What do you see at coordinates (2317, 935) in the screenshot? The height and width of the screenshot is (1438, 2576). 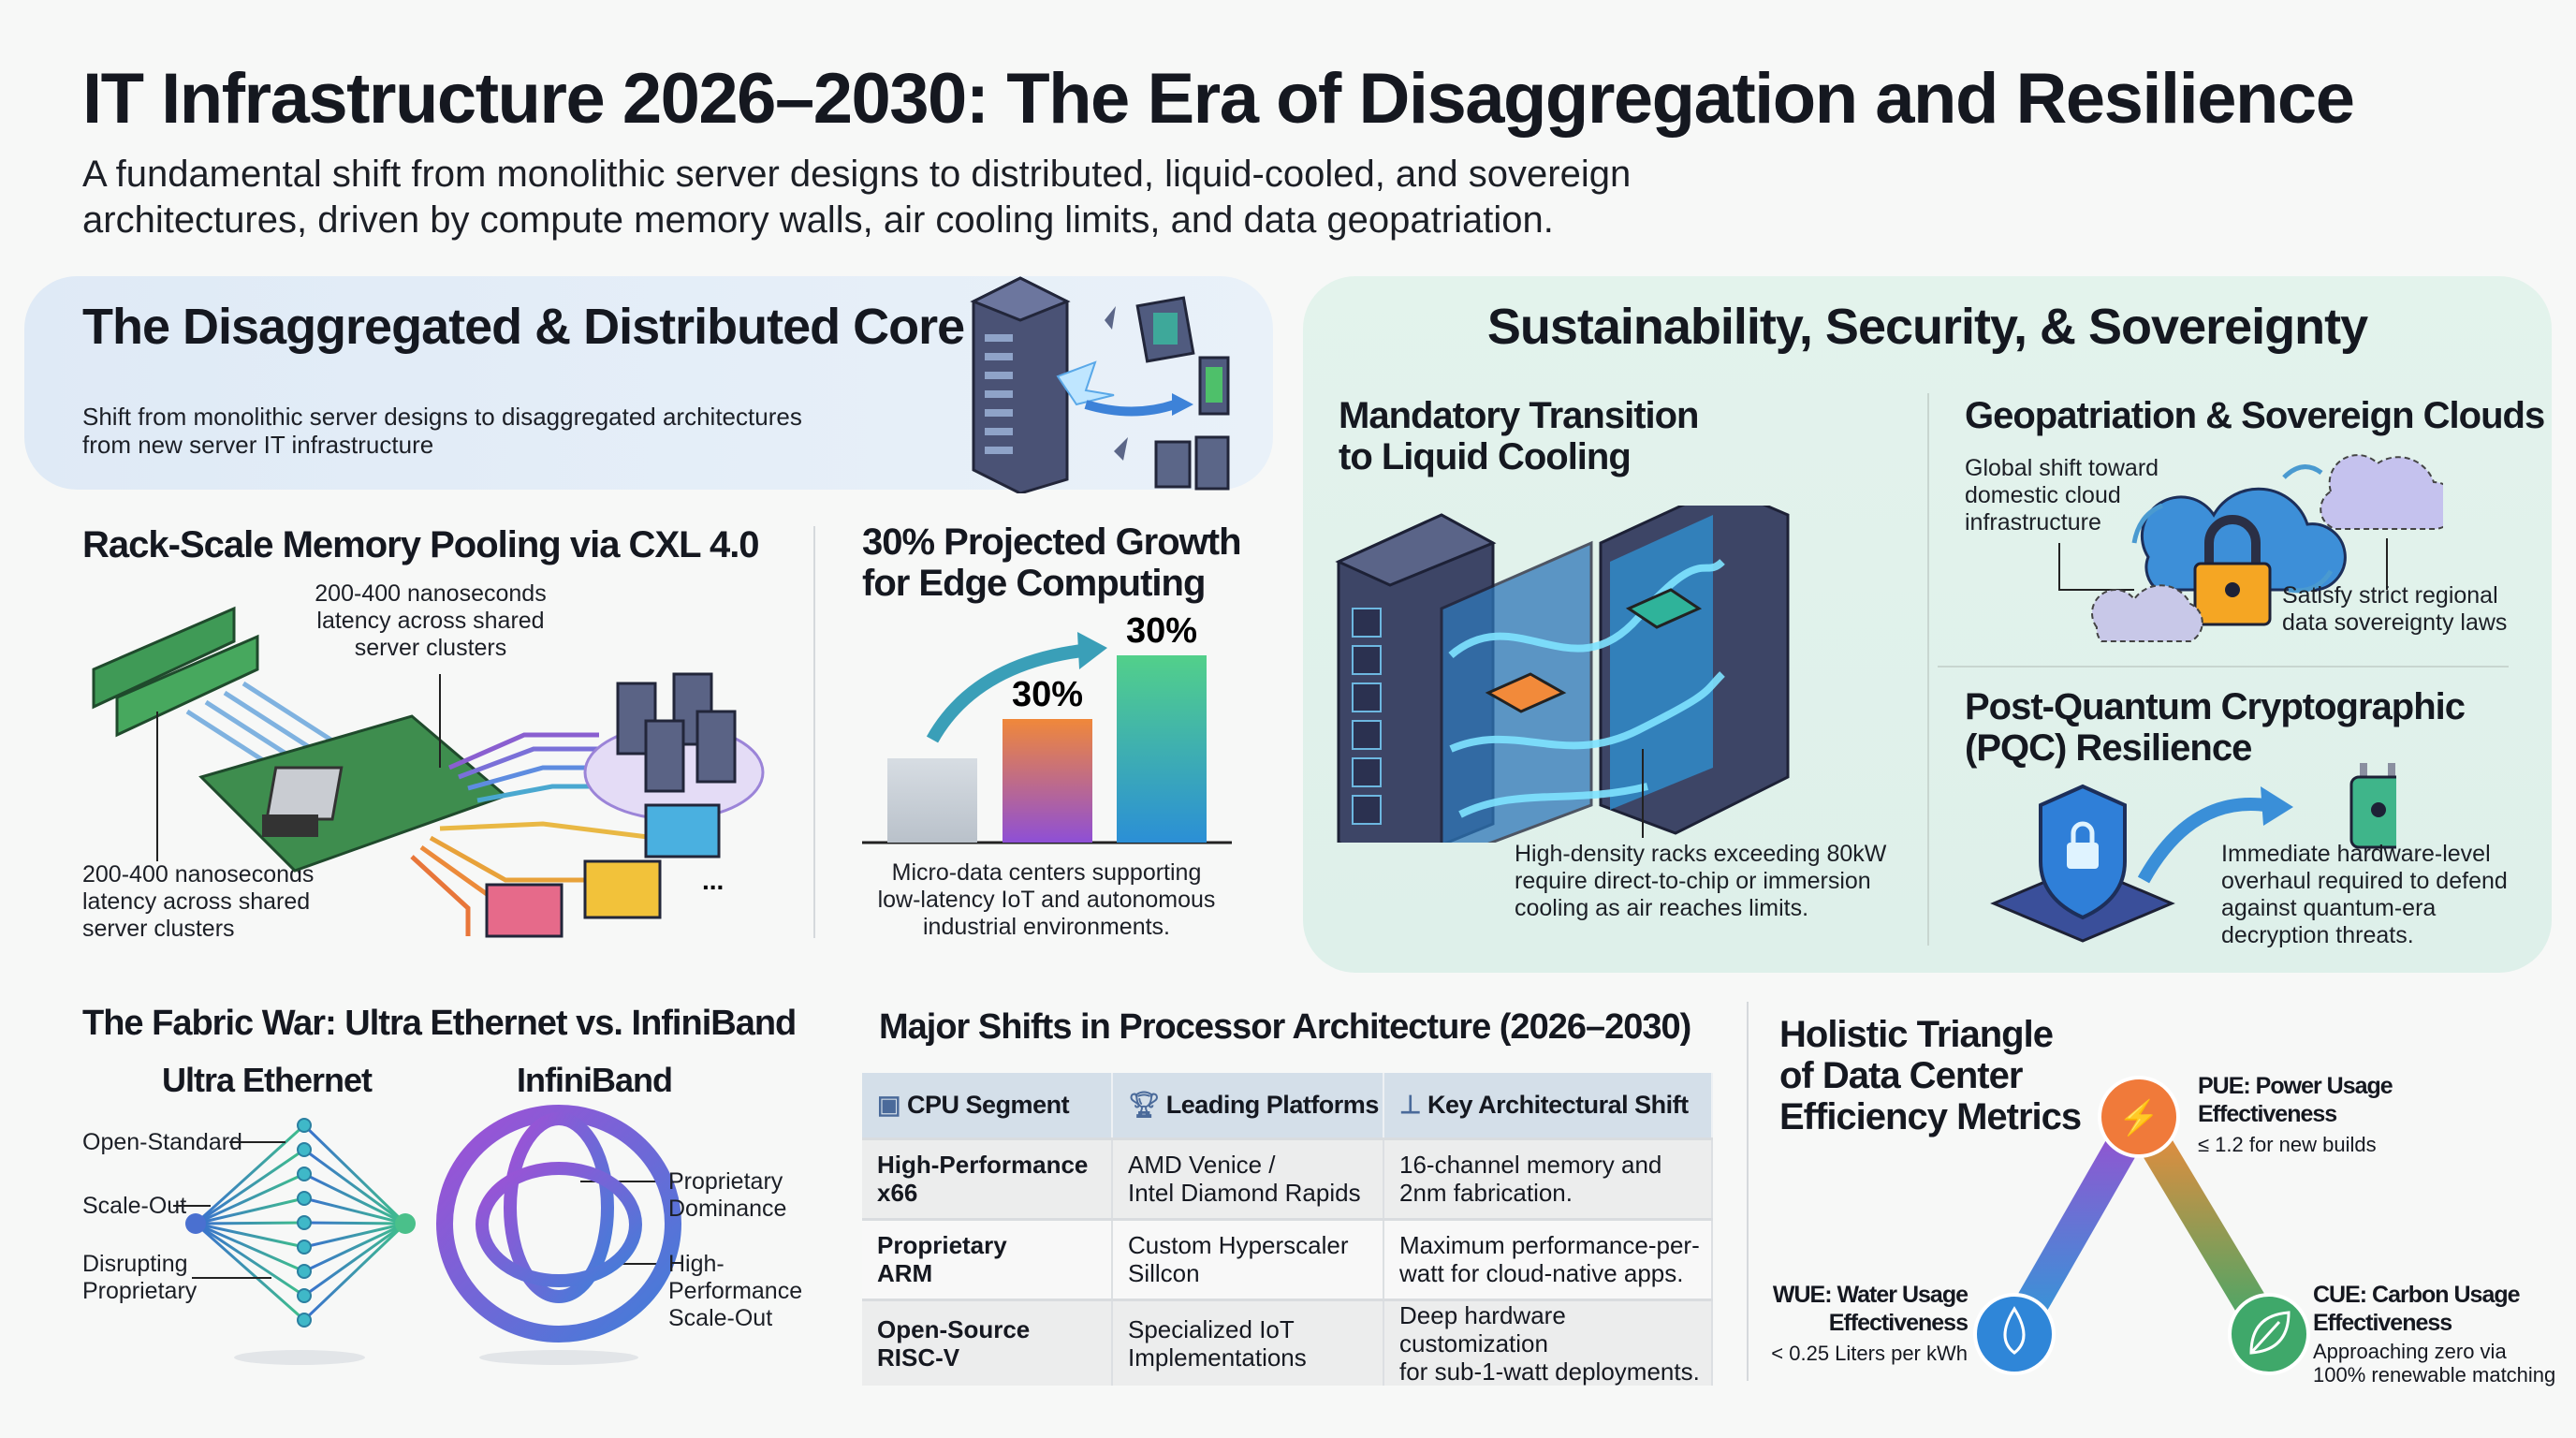 I see `desc-line: decryption threats.` at bounding box center [2317, 935].